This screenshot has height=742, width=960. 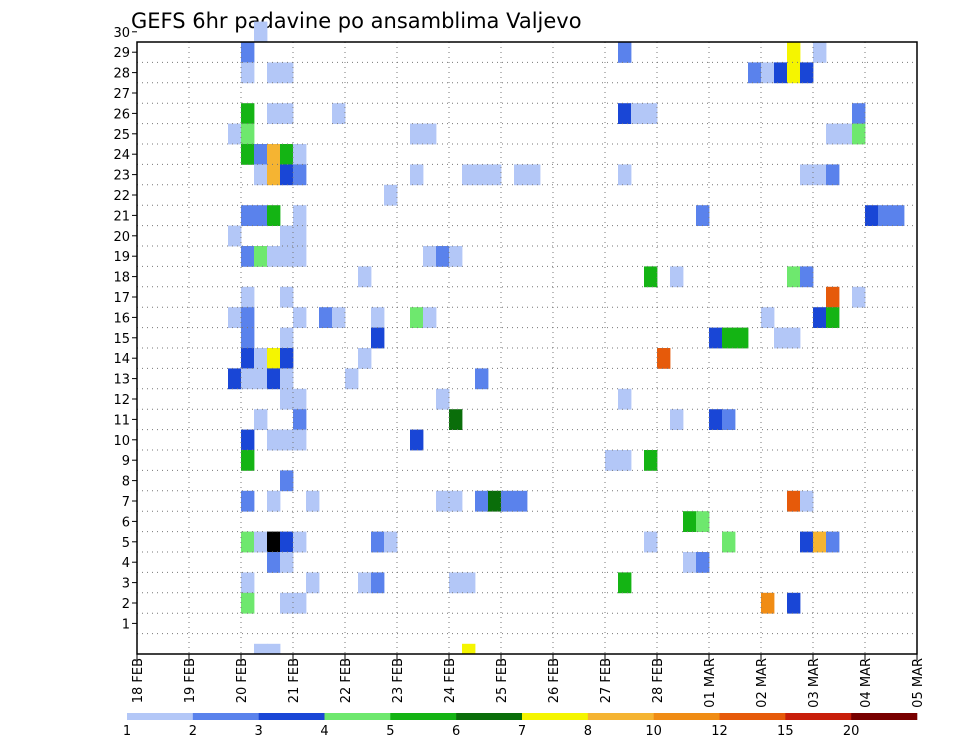 I want to click on y-tick-label: 16, so click(x=121, y=318).